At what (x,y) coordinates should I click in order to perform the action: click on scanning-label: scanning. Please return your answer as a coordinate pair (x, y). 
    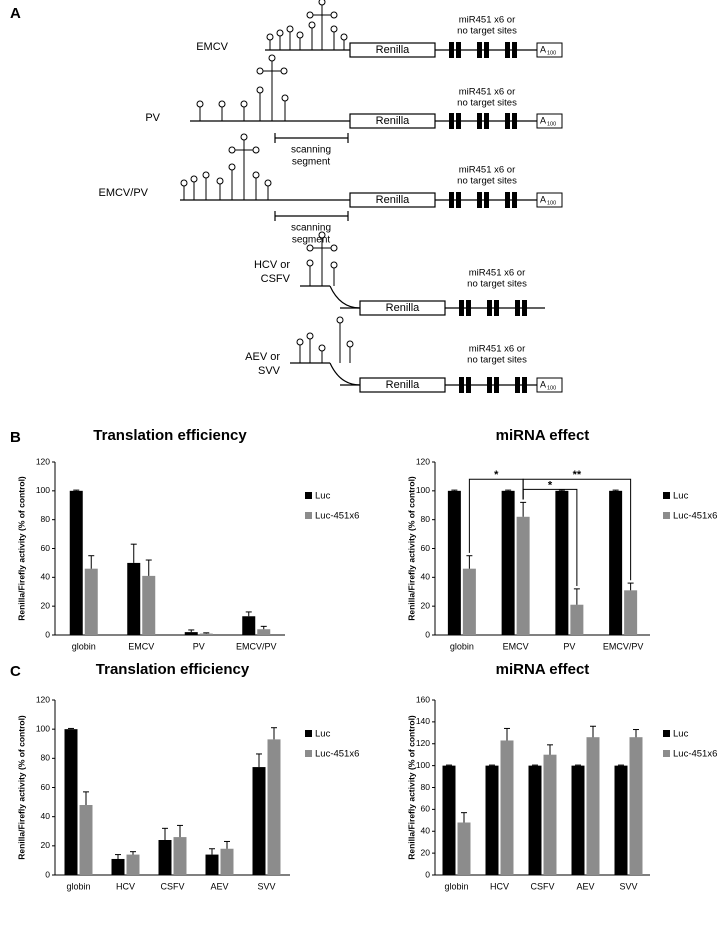
    Looking at the image, I should click on (311, 150).